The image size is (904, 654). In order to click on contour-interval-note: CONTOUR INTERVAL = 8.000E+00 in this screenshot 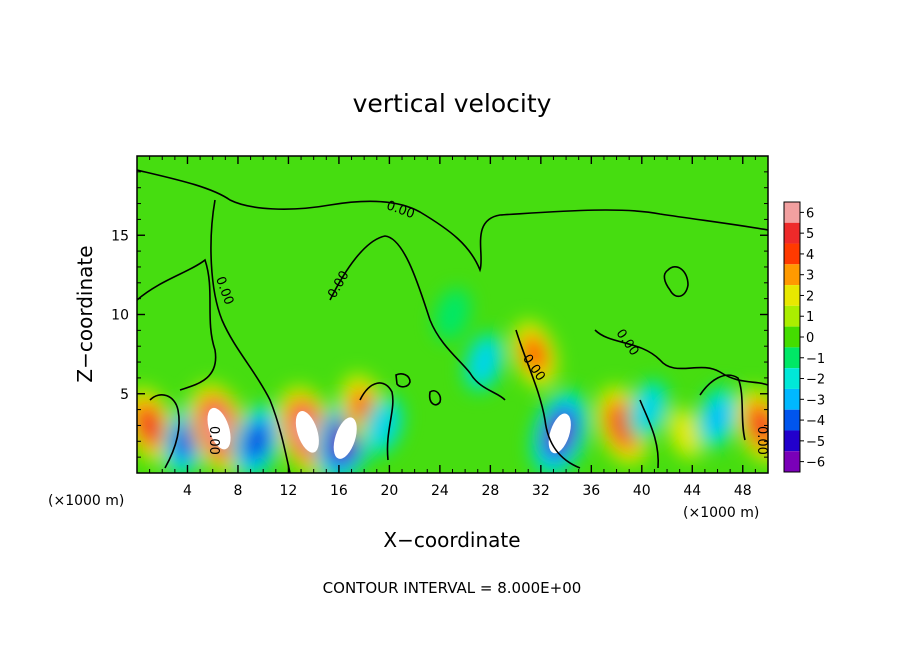, I will do `click(452, 588)`.